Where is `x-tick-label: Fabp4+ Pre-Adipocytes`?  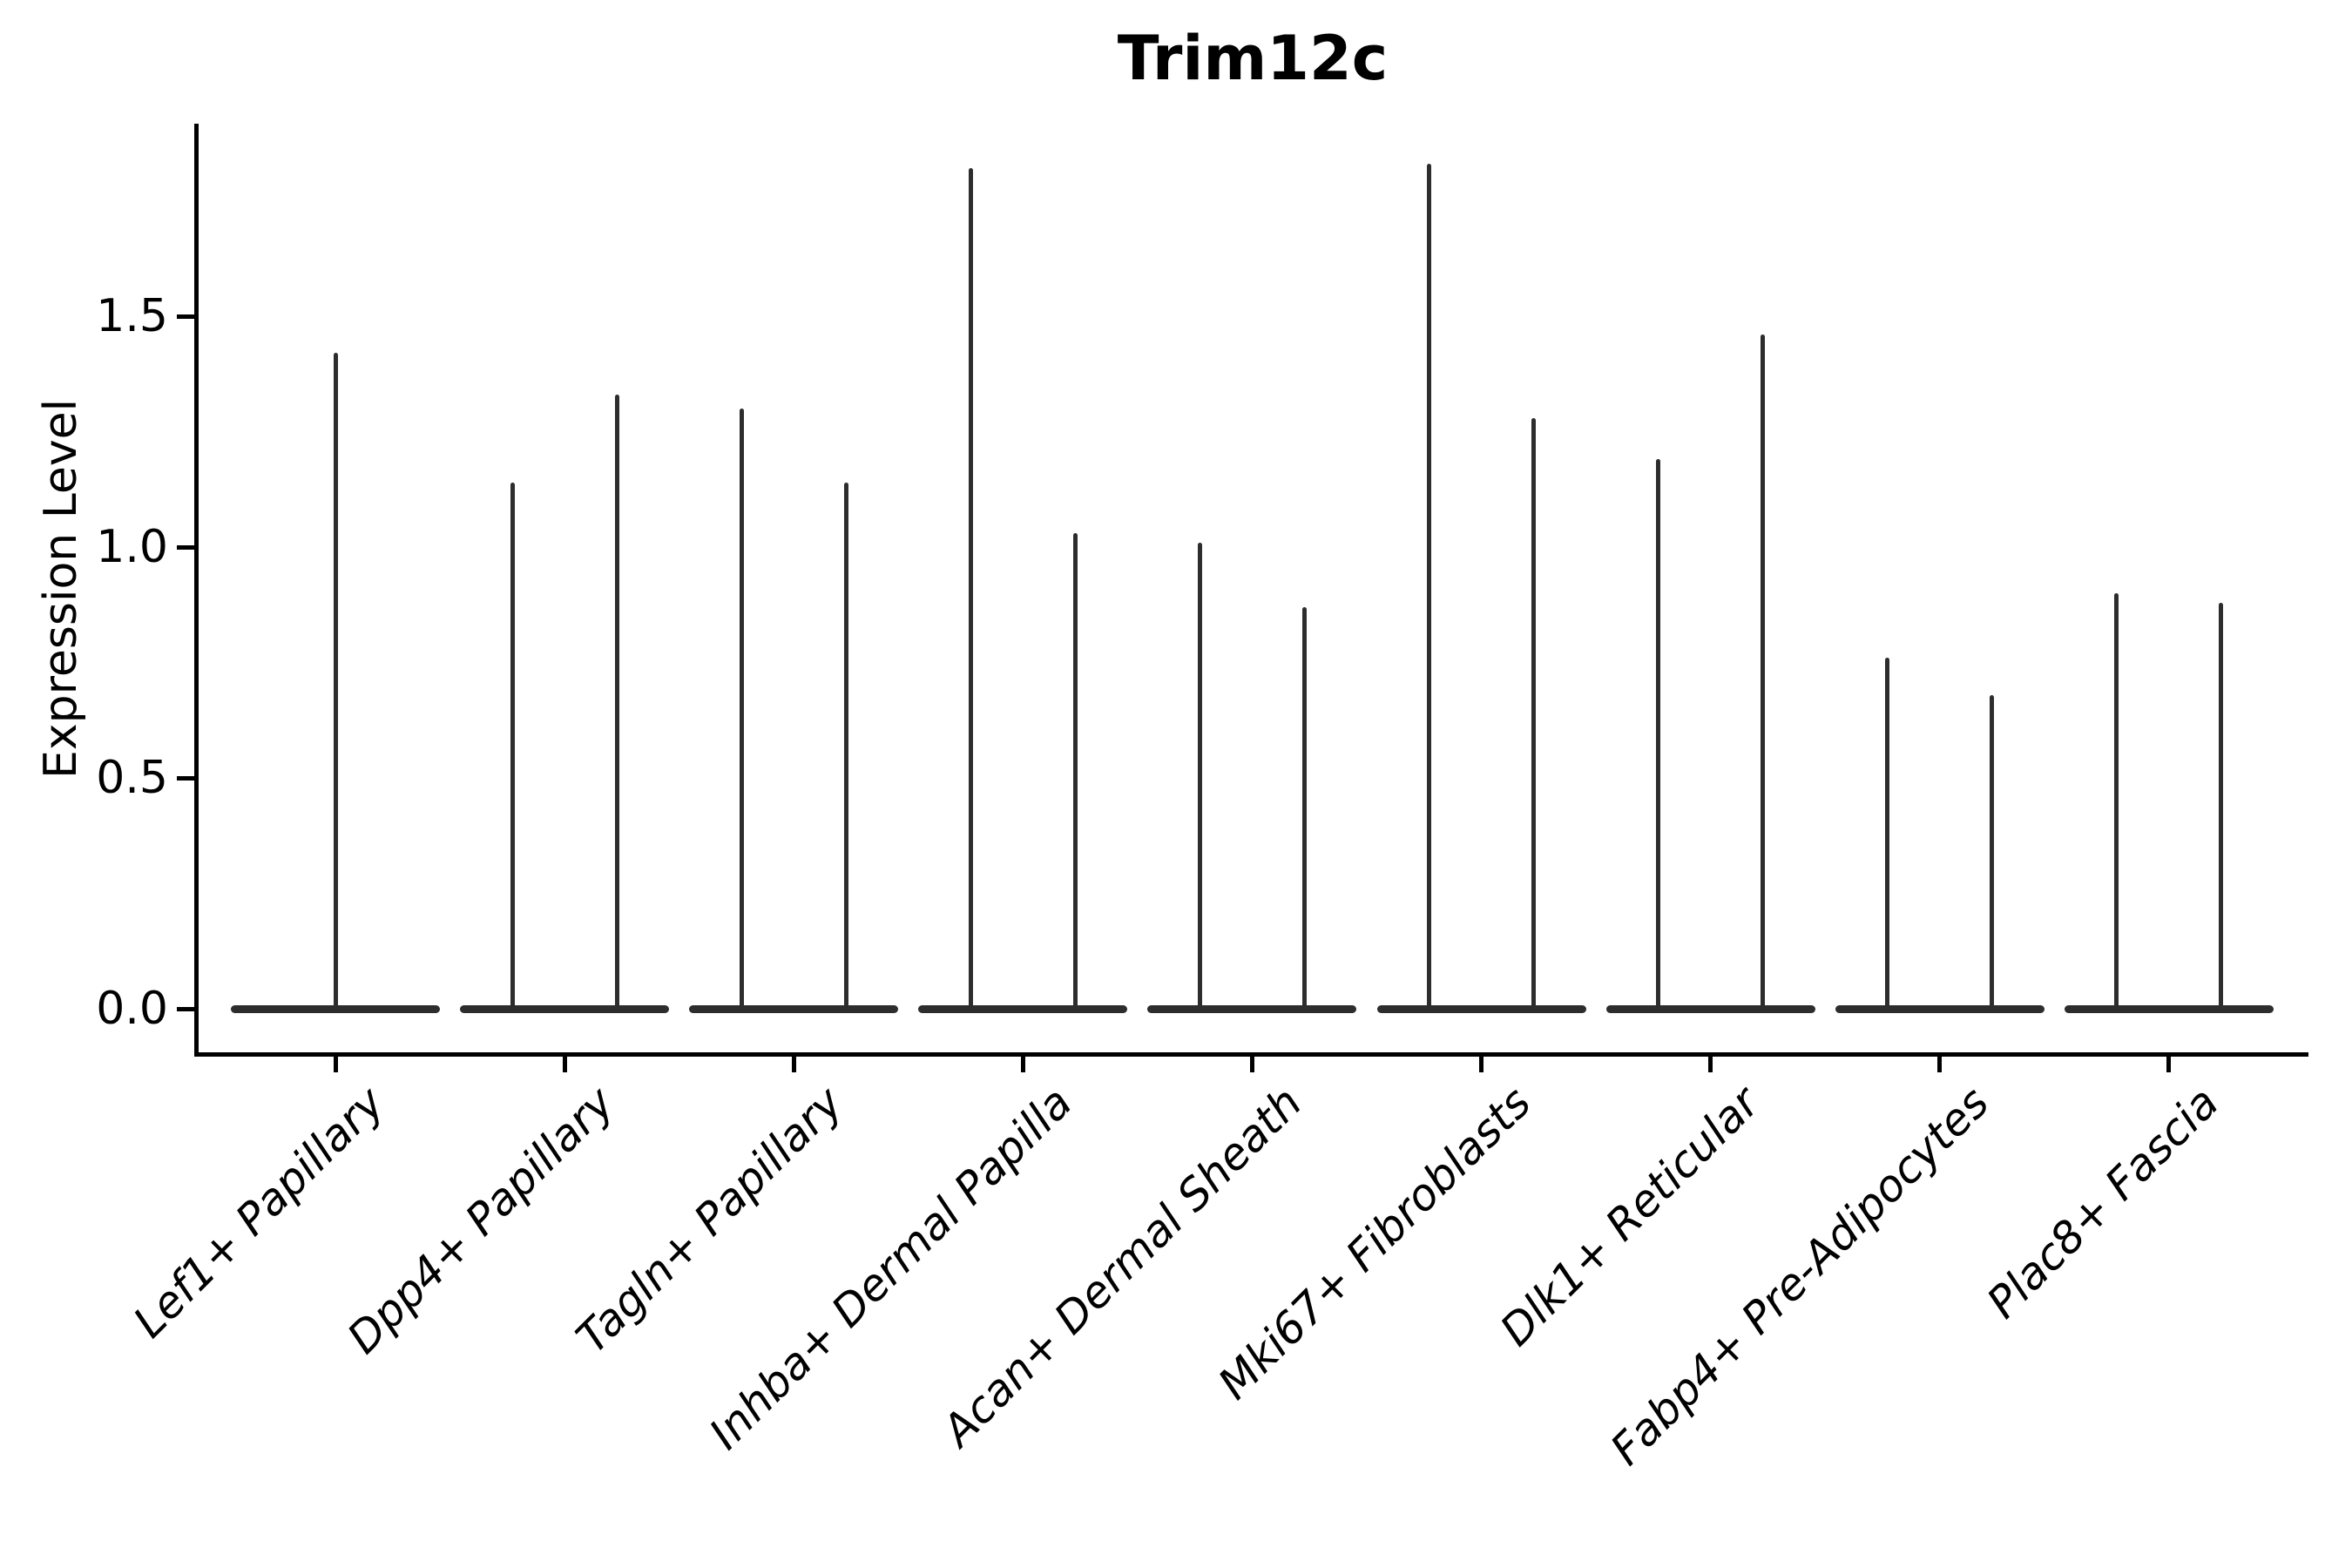
x-tick-label: Fabp4+ Pre-Adipocytes is located at coordinates (1799, 1276).